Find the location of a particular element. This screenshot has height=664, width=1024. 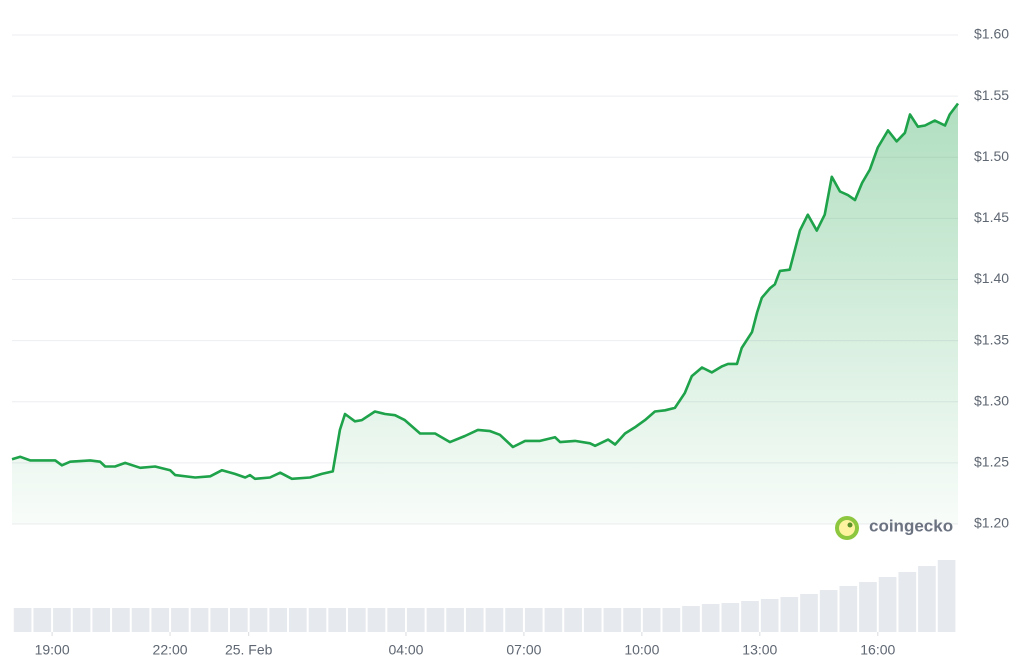

y-tick-label: $1.50 is located at coordinates (991, 156).